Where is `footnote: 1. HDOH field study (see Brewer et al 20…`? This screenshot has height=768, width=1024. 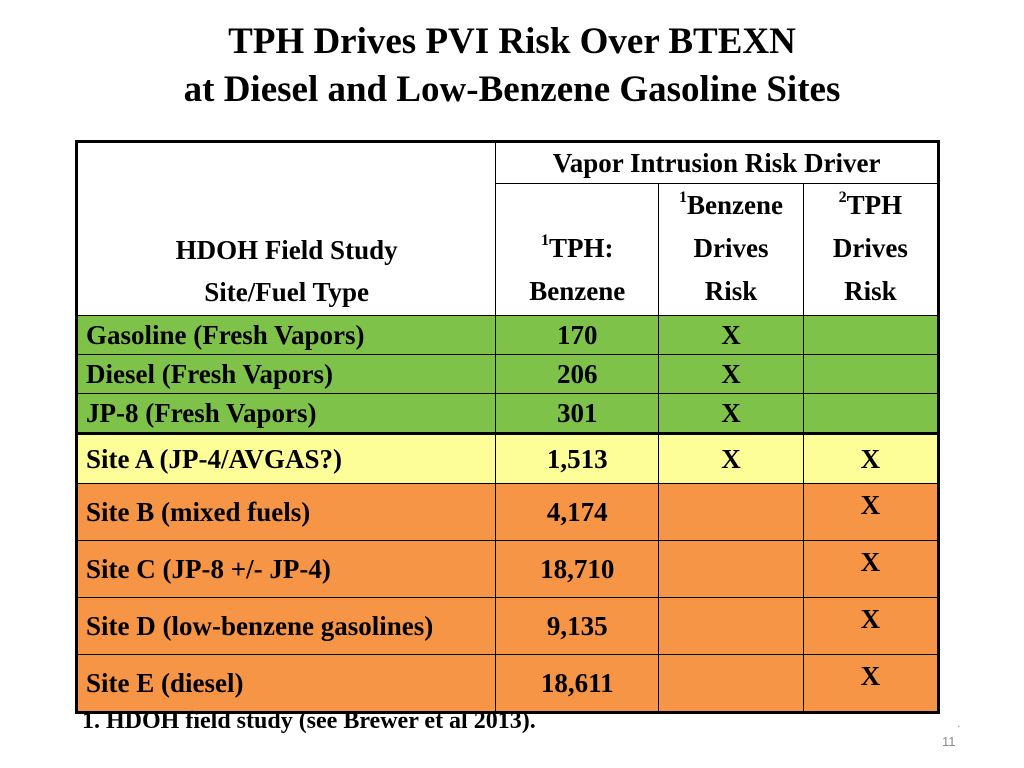
footnote: 1. HDOH field study (see Brewer et al 20… is located at coordinates (309, 721).